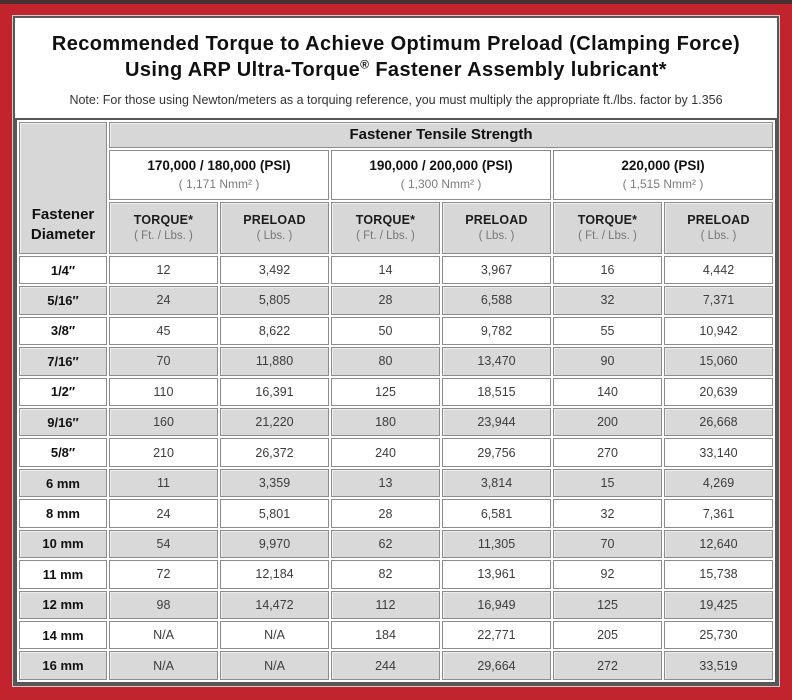 The image size is (792, 700). Describe the element at coordinates (163, 544) in the screenshot. I see `value-cell: 54` at that location.